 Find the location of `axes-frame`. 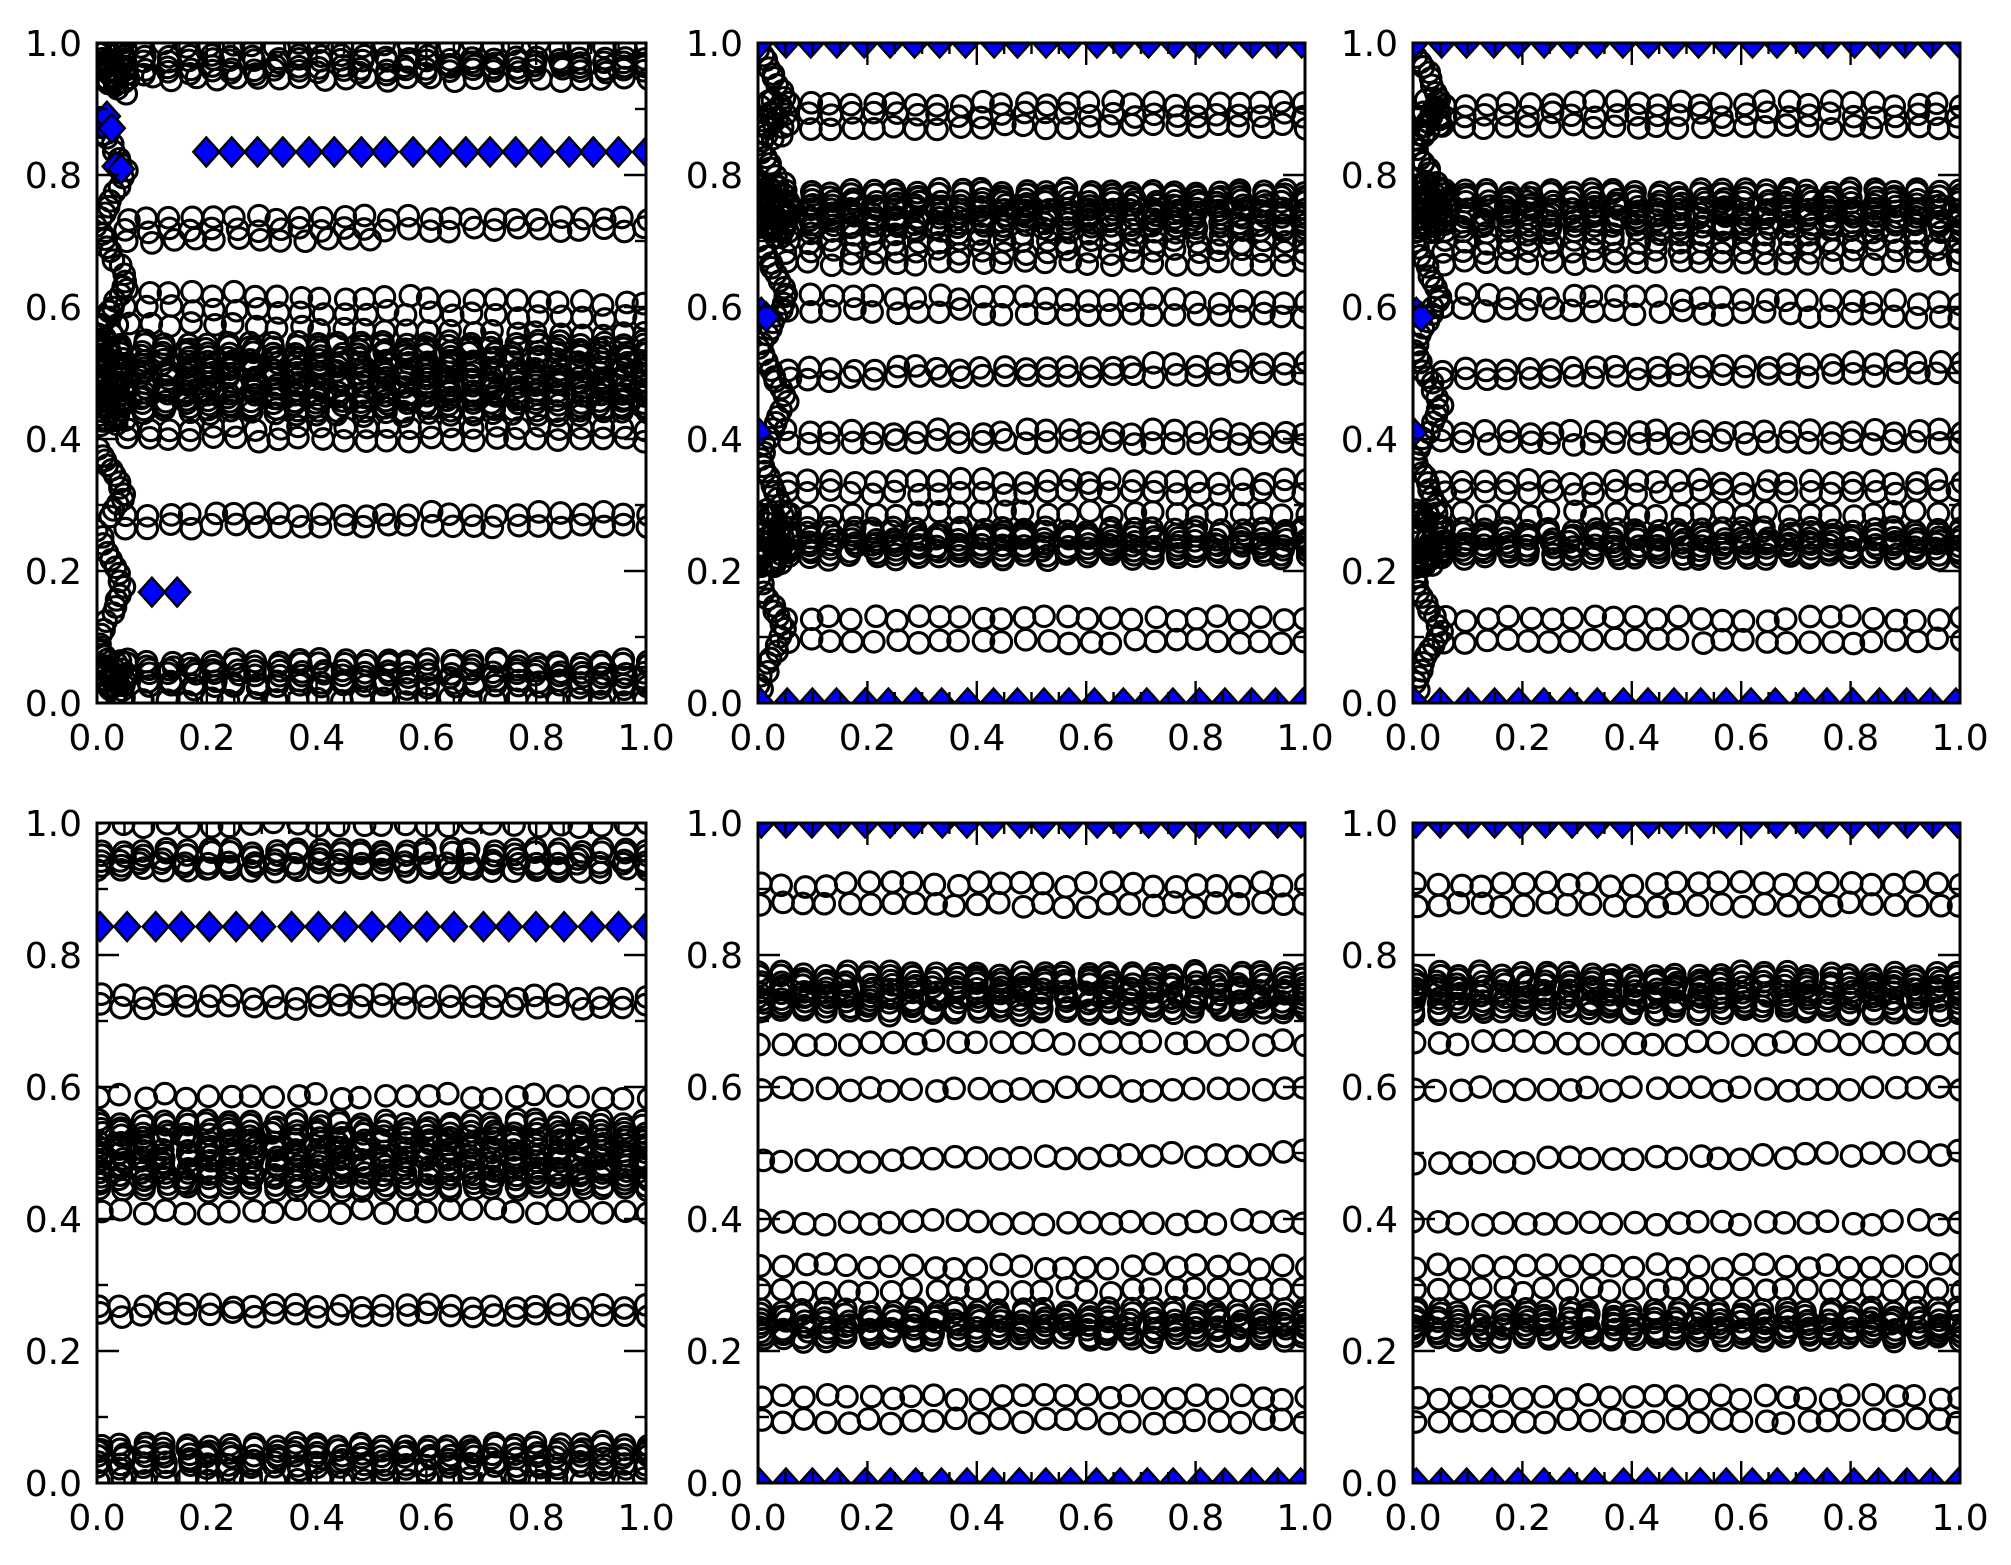

axes-frame is located at coordinates (1031, 1153).